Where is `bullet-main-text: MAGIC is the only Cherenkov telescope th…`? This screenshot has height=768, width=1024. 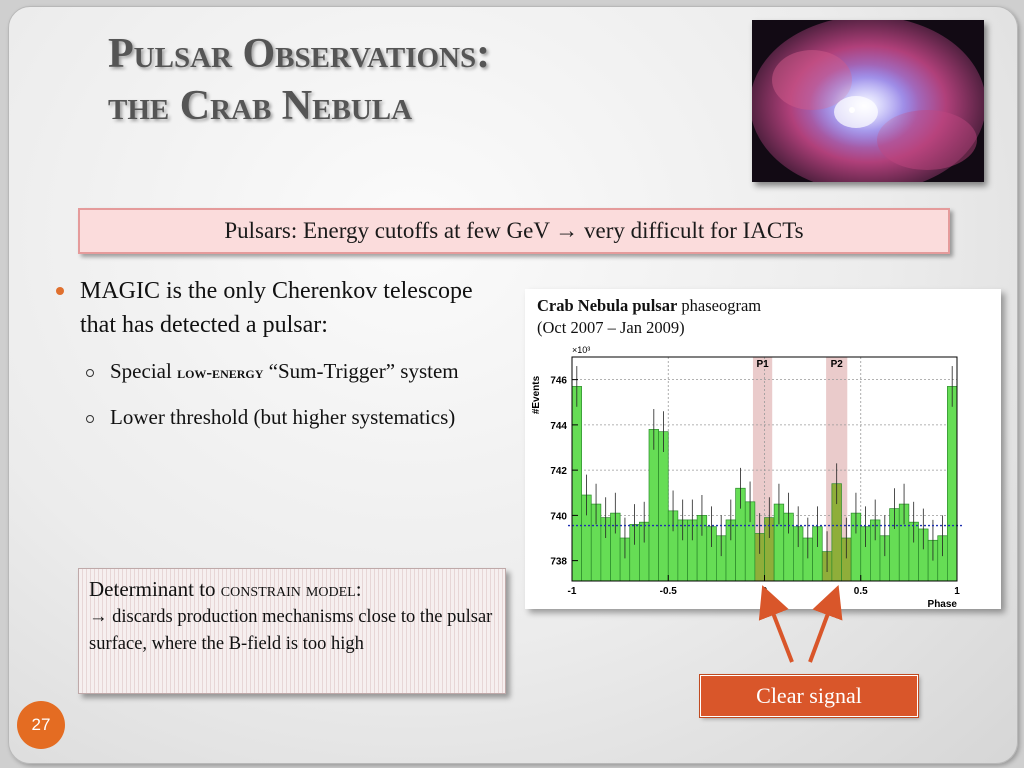 bullet-main-text: MAGIC is the only Cherenkov telescope th… is located at coordinates (276, 308).